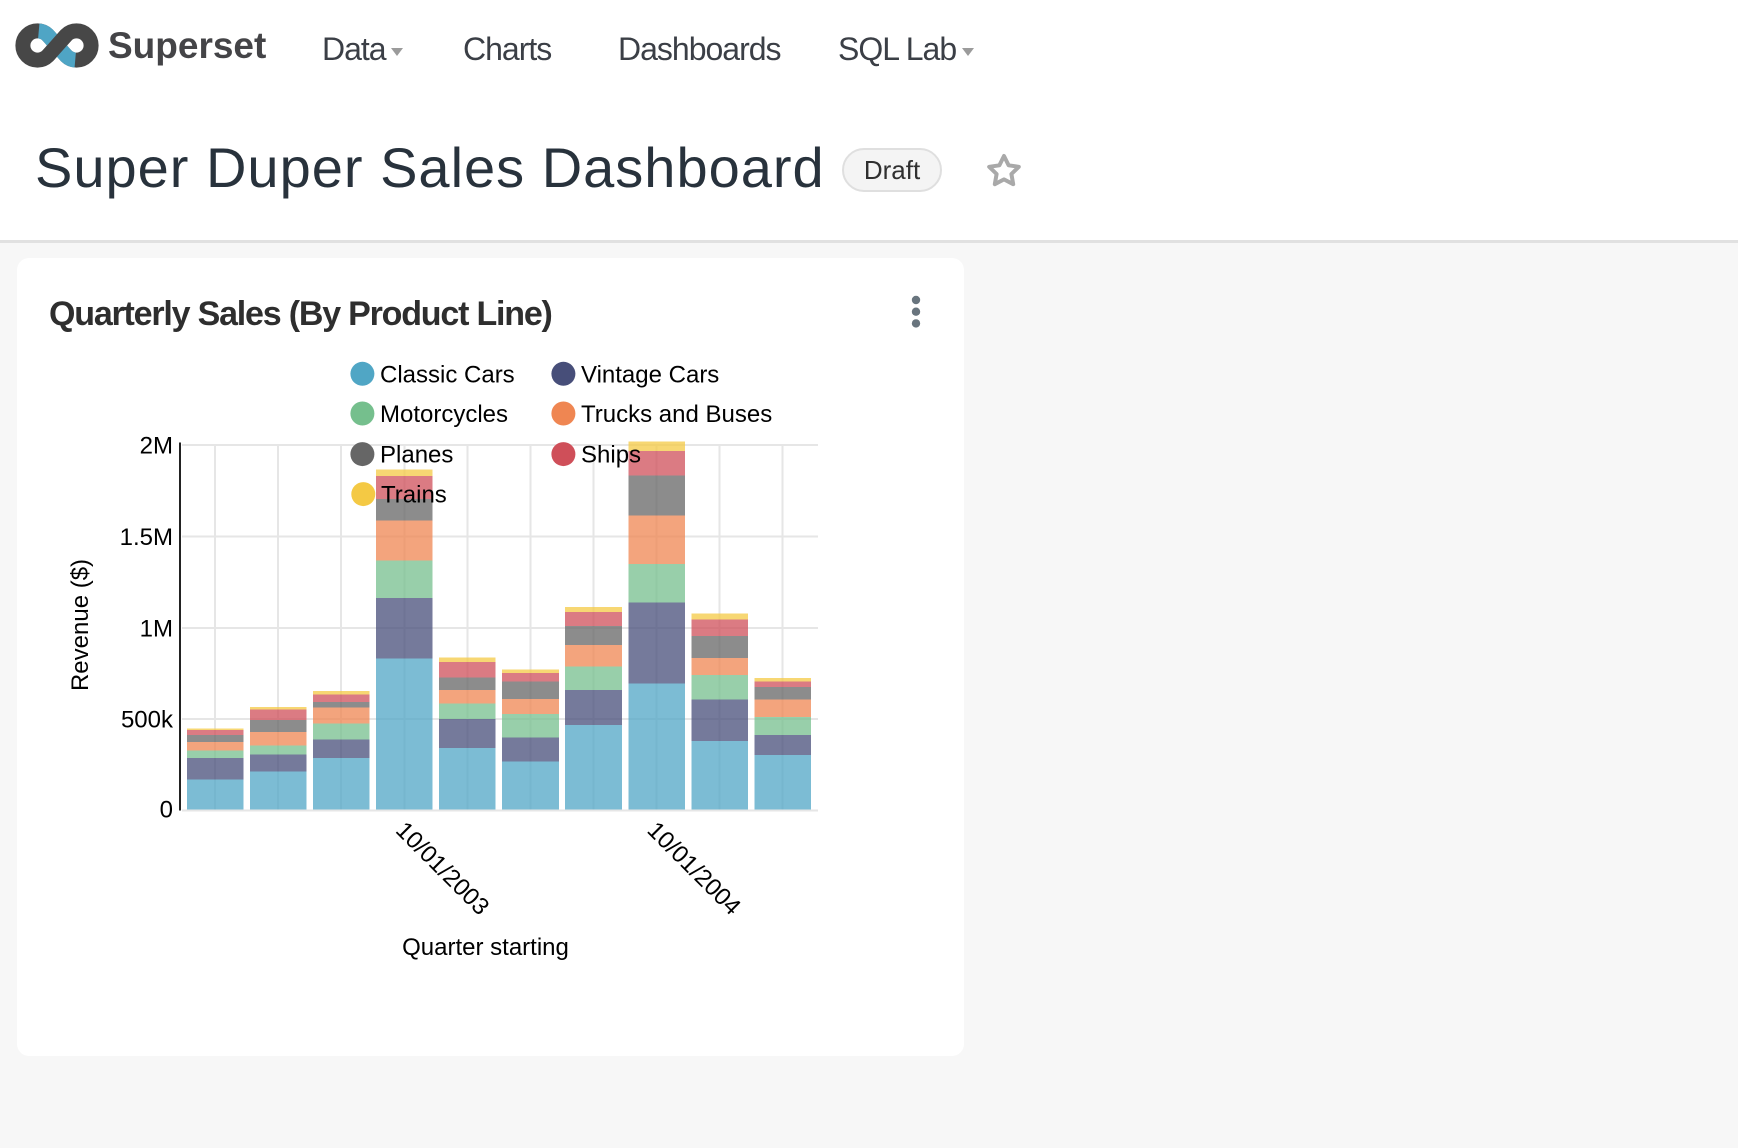  Describe the element at coordinates (147, 720) in the screenshot. I see `svg-text: 500k` at that location.